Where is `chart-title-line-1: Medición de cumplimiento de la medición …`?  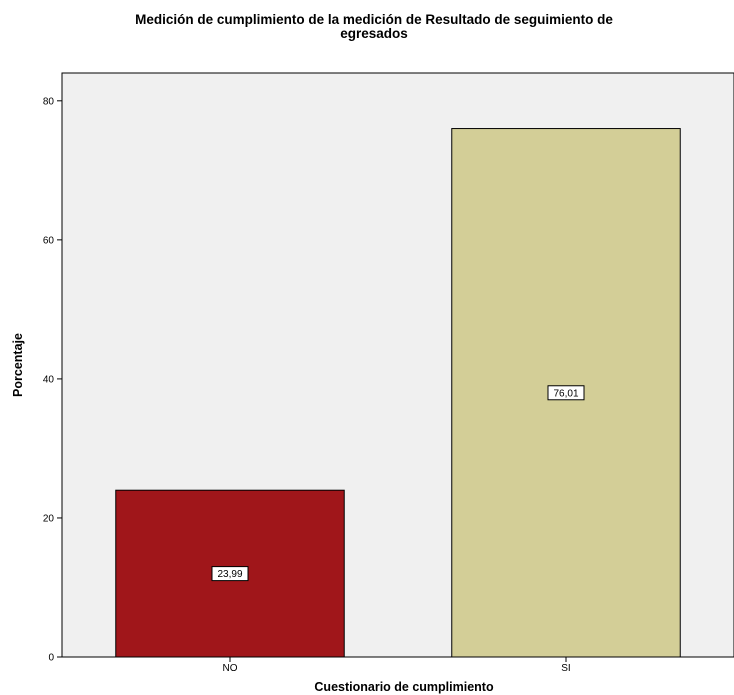 chart-title-line-1: Medición de cumplimiento de la medición … is located at coordinates (374, 19).